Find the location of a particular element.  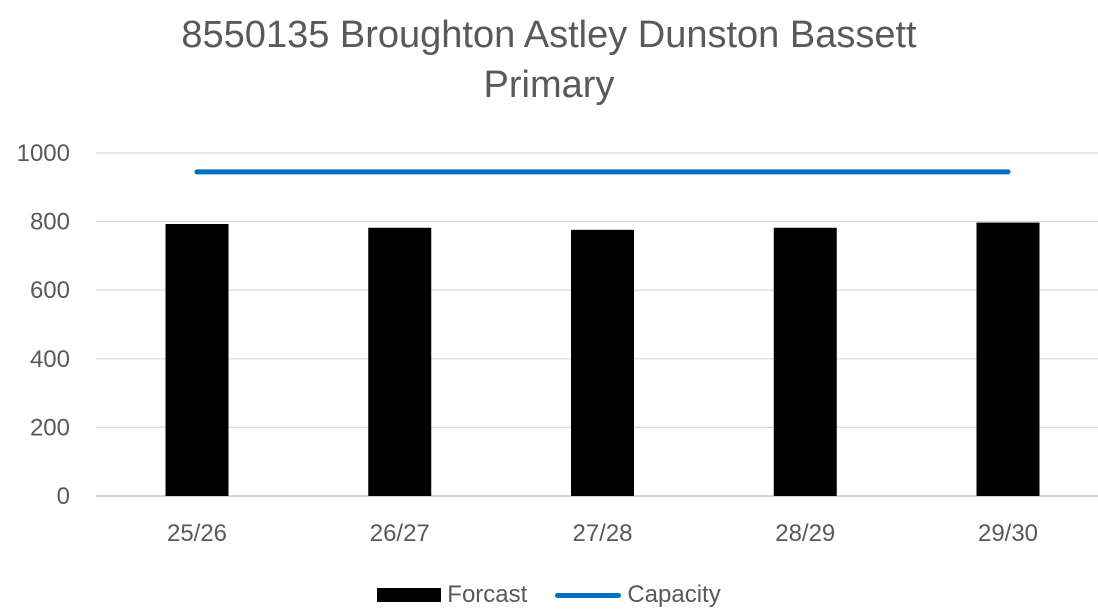

legend-label-capacity: Capacity is located at coordinates (674, 594).